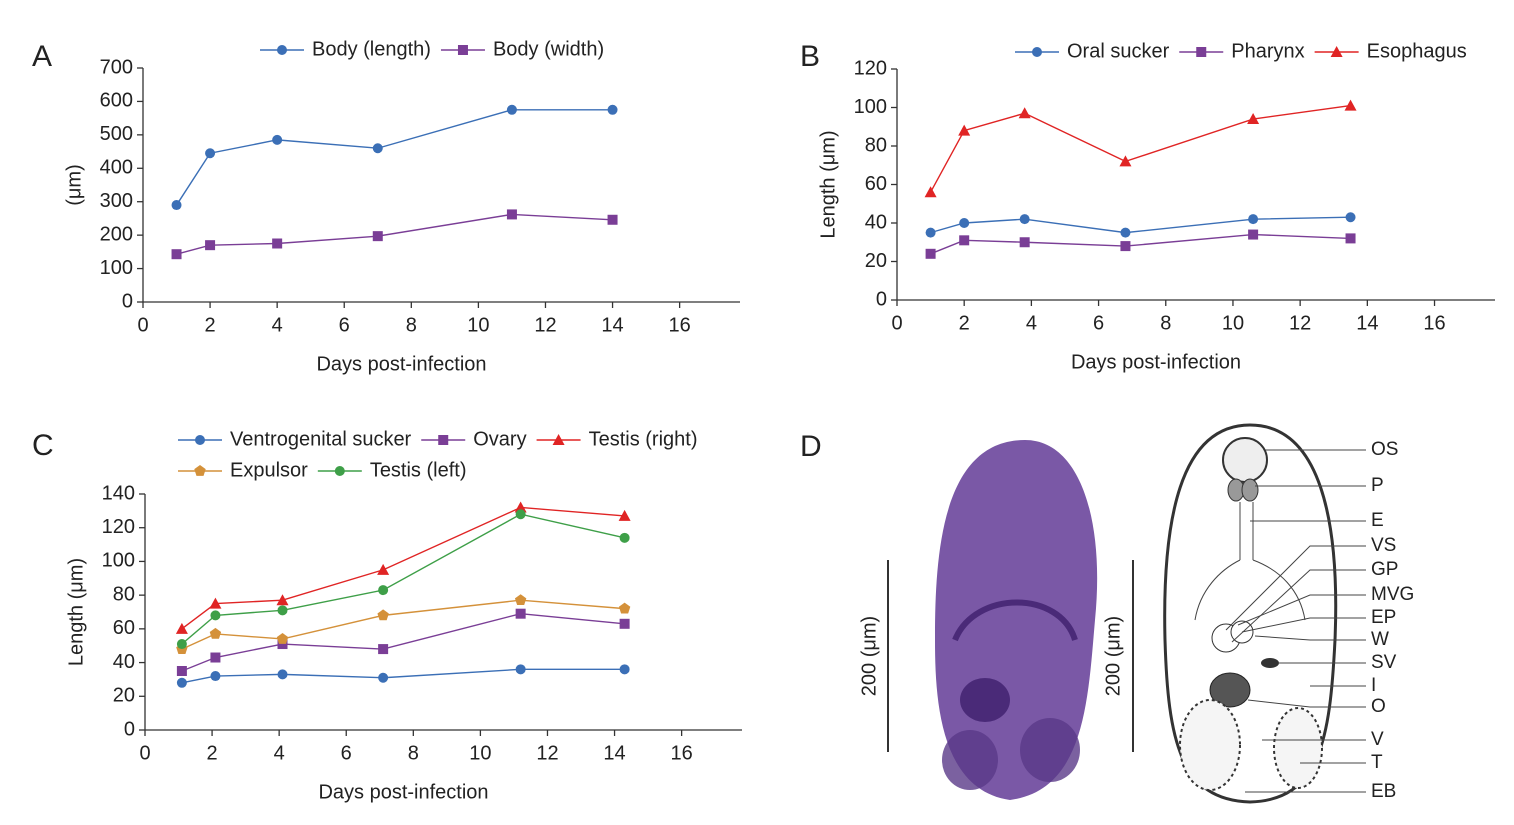 This screenshot has height=825, width=1514. Describe the element at coordinates (116, 201) in the screenshot. I see `y-tick-label: 300` at that location.